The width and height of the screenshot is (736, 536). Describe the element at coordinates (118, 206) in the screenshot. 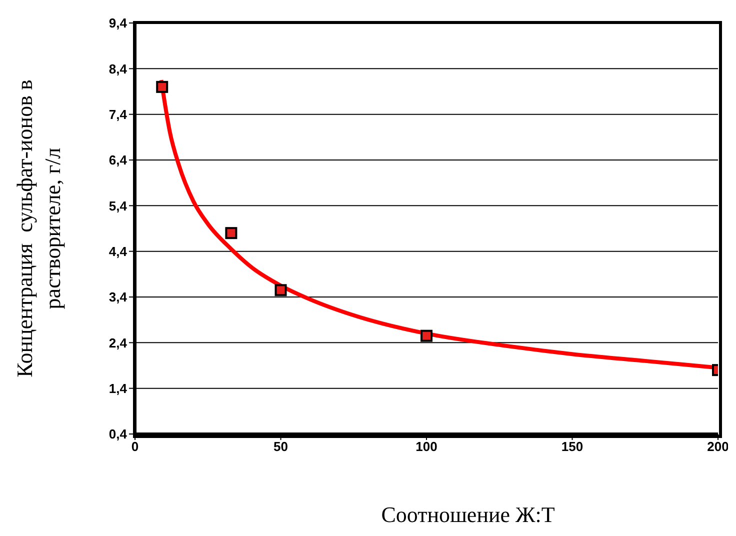

I see `y-tick-label: 5,4` at that location.